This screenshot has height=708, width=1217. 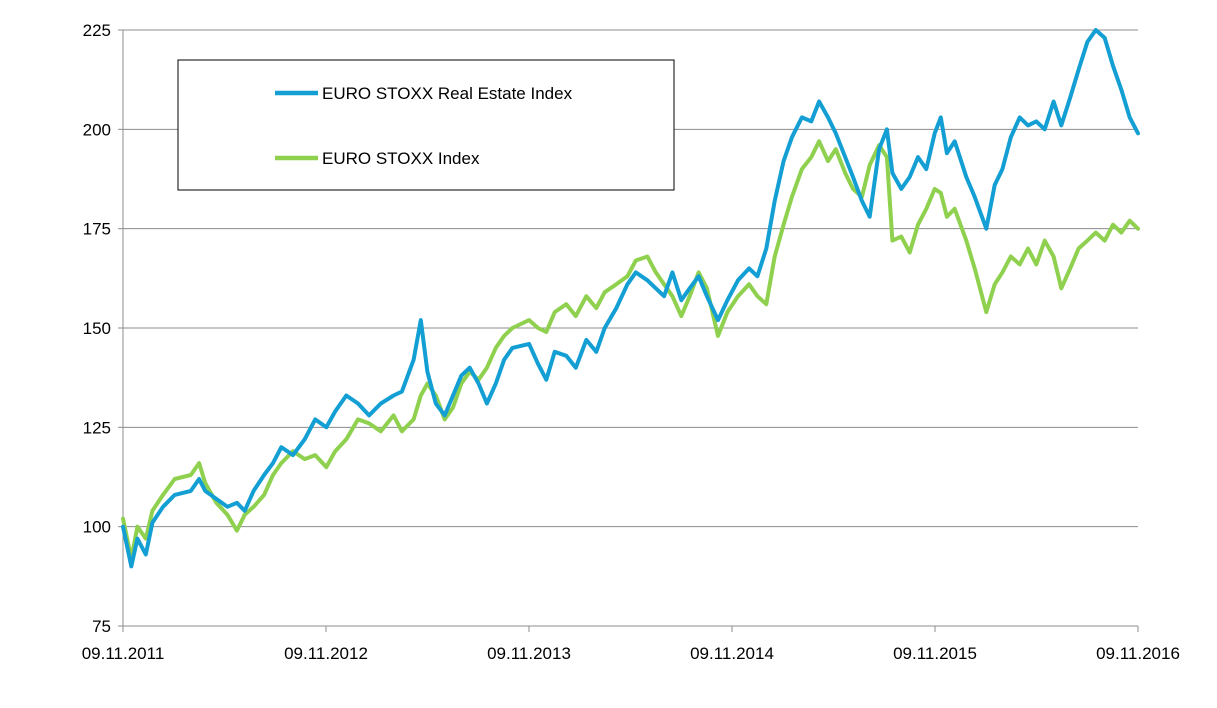 What do you see at coordinates (401, 158) in the screenshot?
I see `legend-label-euro-stoxx: EURO STOXX Index` at bounding box center [401, 158].